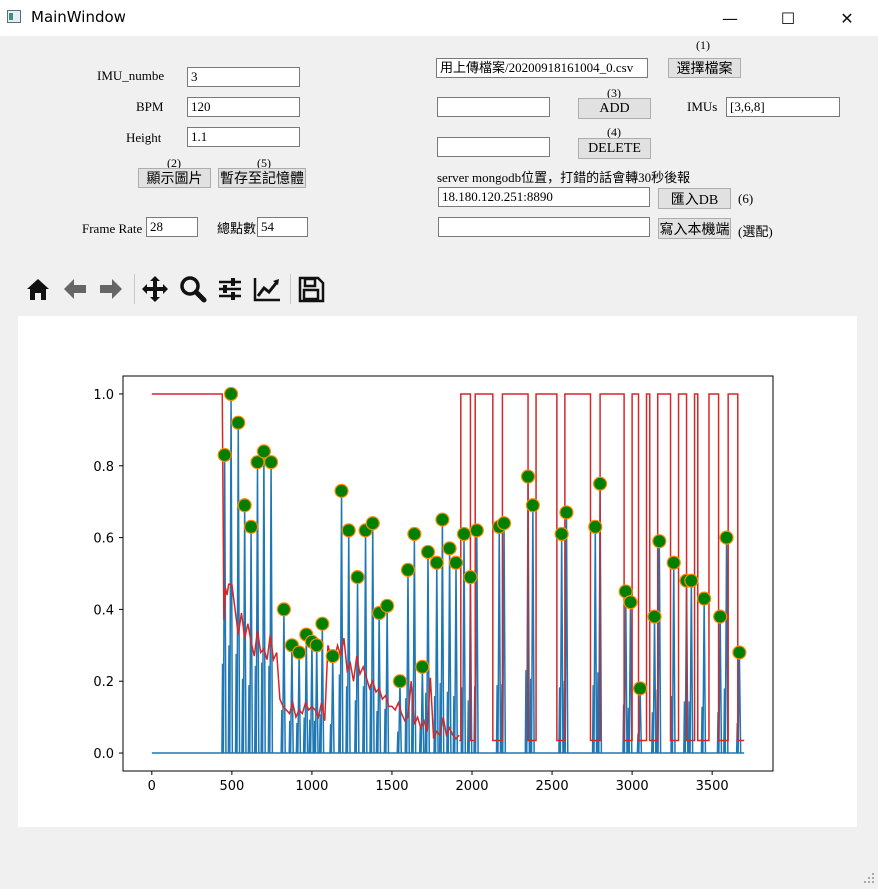  Describe the element at coordinates (103, 682) in the screenshot. I see `y-tick-label: 0.2` at that location.